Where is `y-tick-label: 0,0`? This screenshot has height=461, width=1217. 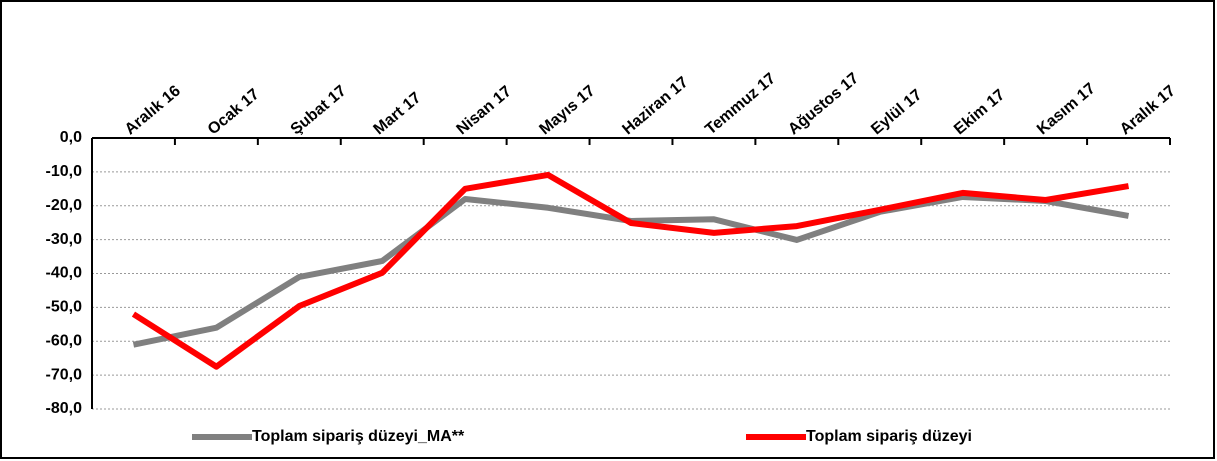 y-tick-label: 0,0 is located at coordinates (71, 137).